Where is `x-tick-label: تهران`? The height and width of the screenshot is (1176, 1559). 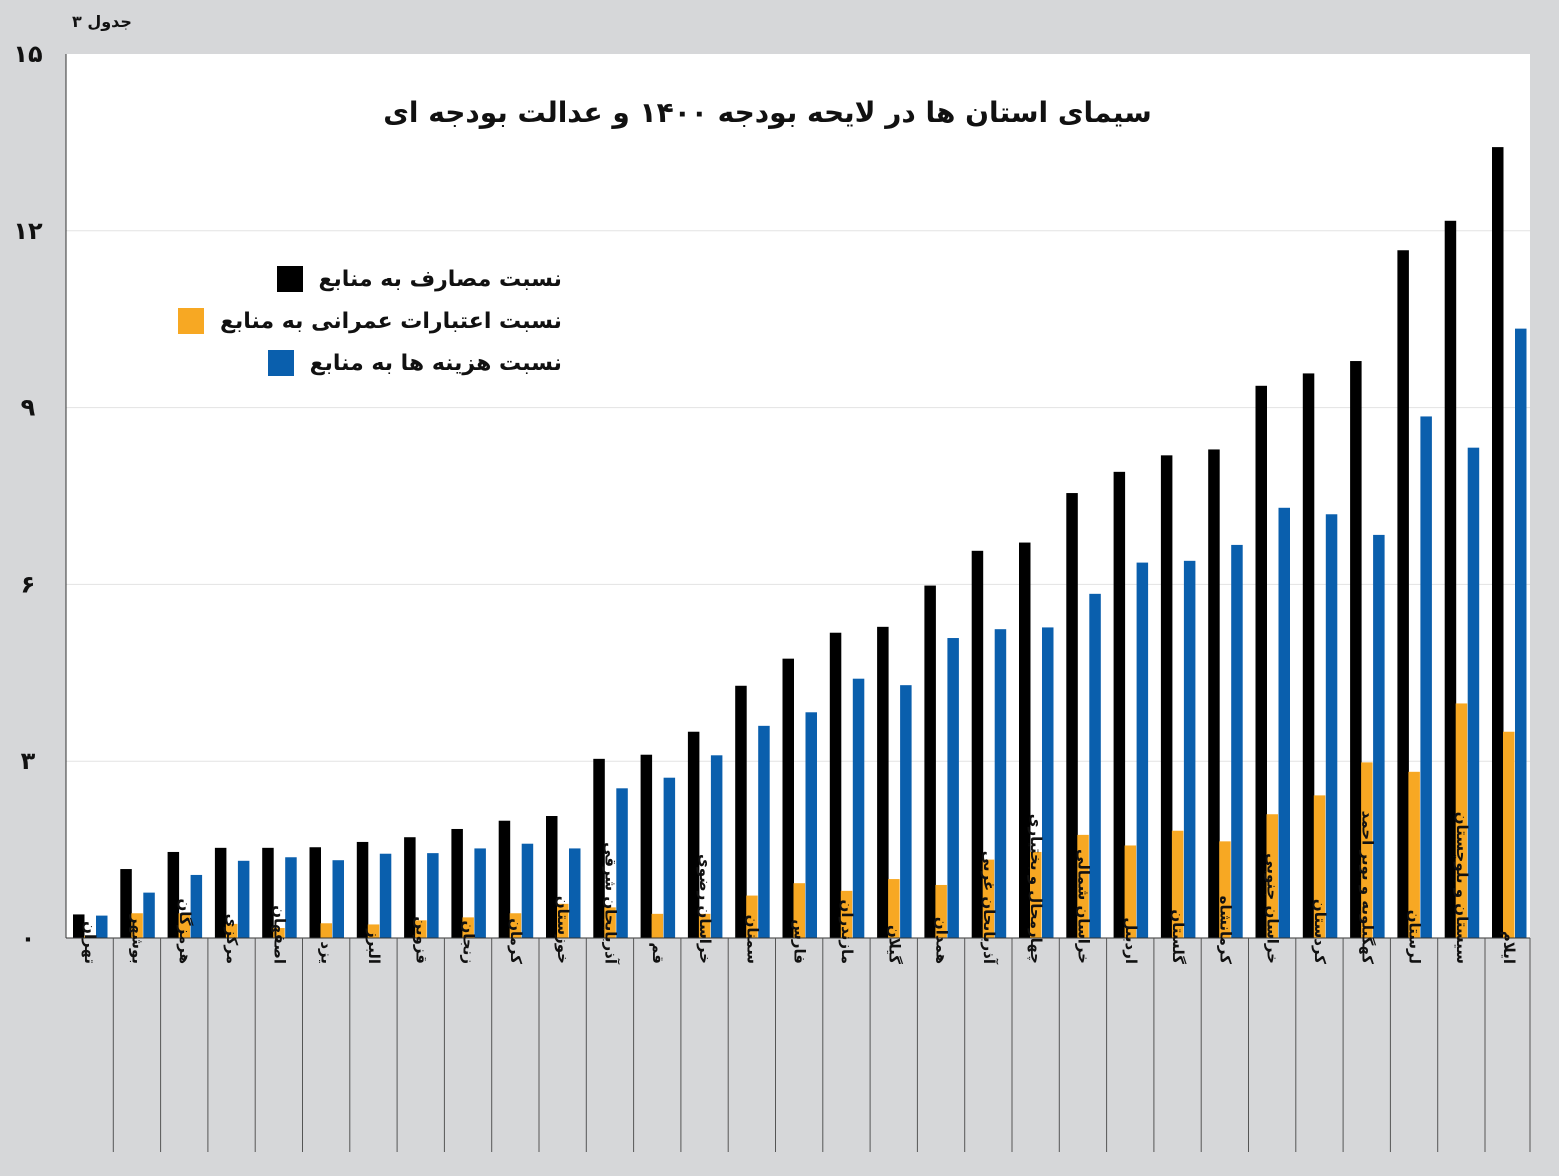
x-tick-label: تهران is located at coordinates (90, 942).